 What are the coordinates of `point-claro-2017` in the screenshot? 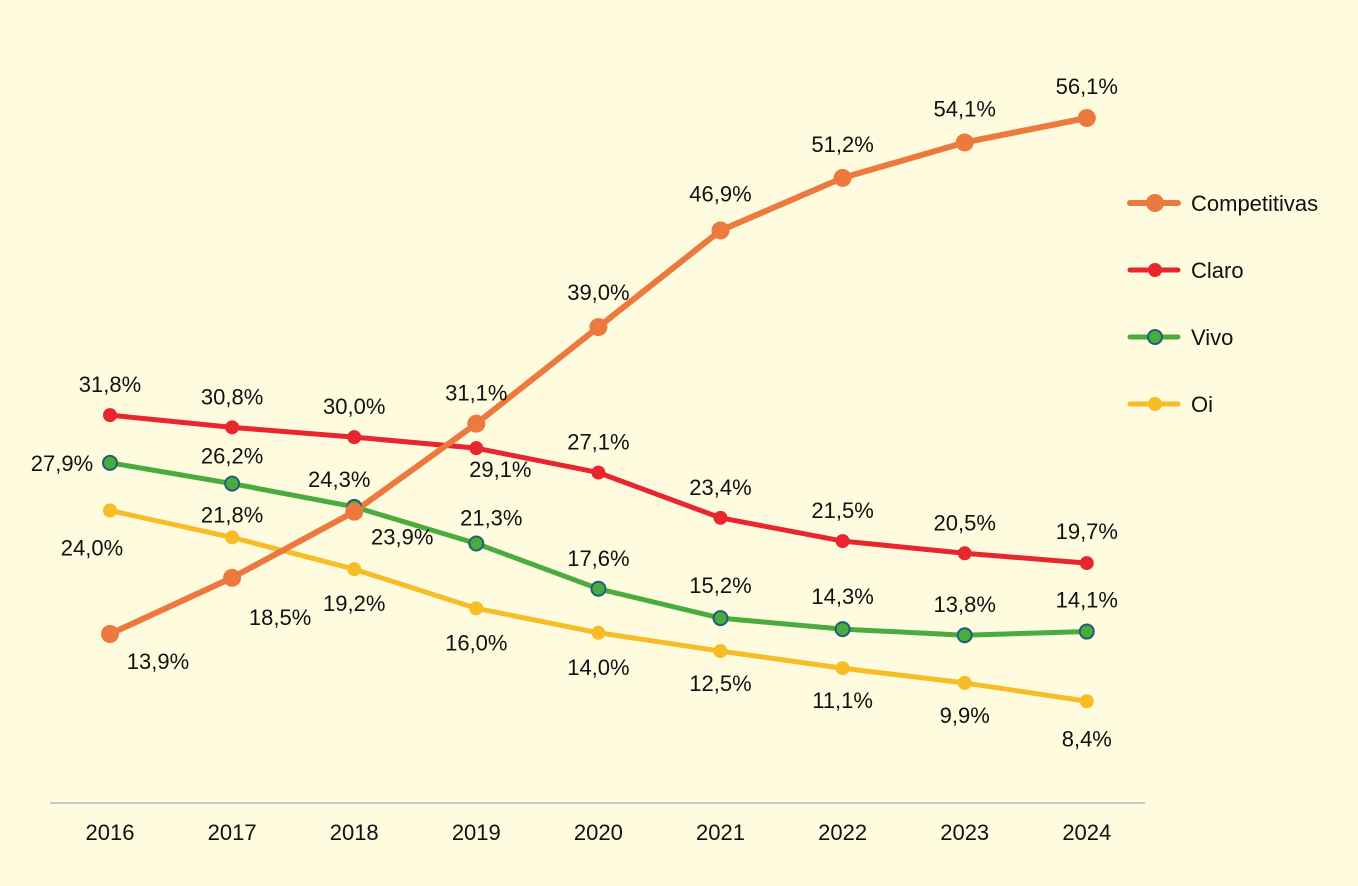 It's located at (232, 427).